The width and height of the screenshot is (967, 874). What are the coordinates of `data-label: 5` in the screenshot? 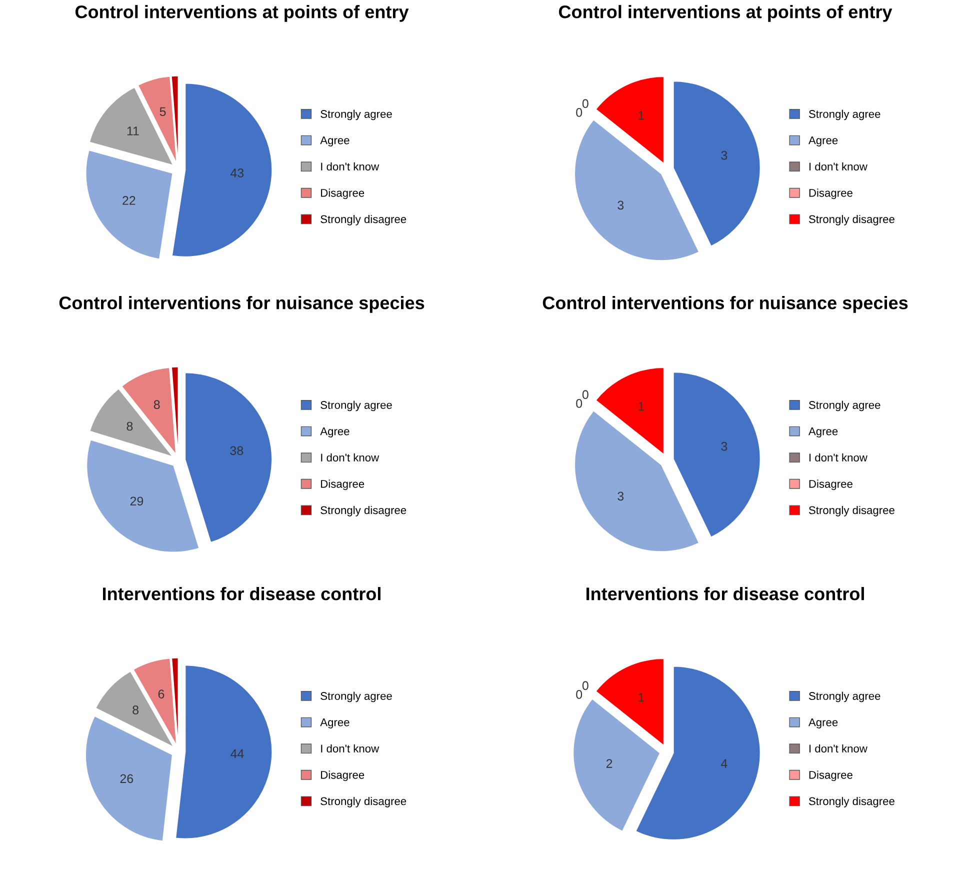 It's located at (163, 111).